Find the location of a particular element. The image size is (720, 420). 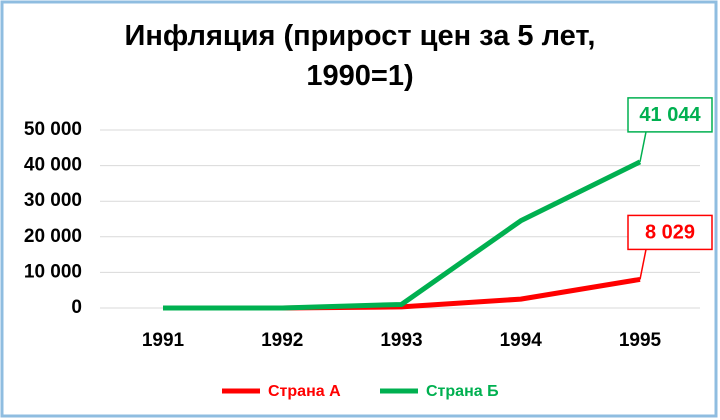

y-tick-label: 40 000 is located at coordinates (53, 165).